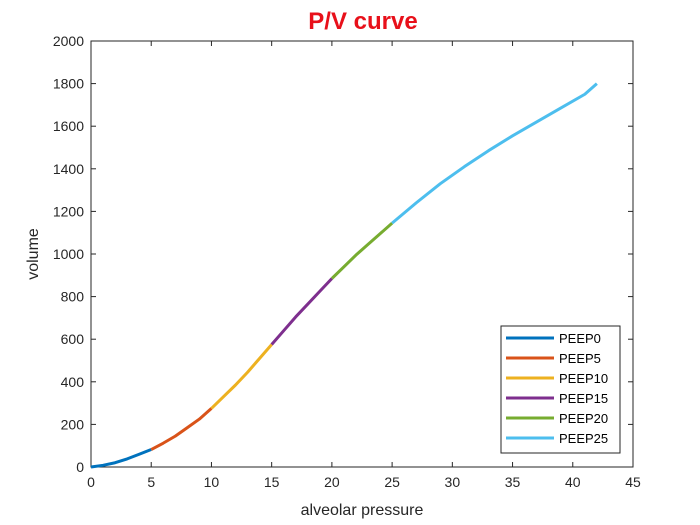 The height and width of the screenshot is (525, 700). Describe the element at coordinates (573, 482) in the screenshot. I see `x-tick-label: 40` at that location.